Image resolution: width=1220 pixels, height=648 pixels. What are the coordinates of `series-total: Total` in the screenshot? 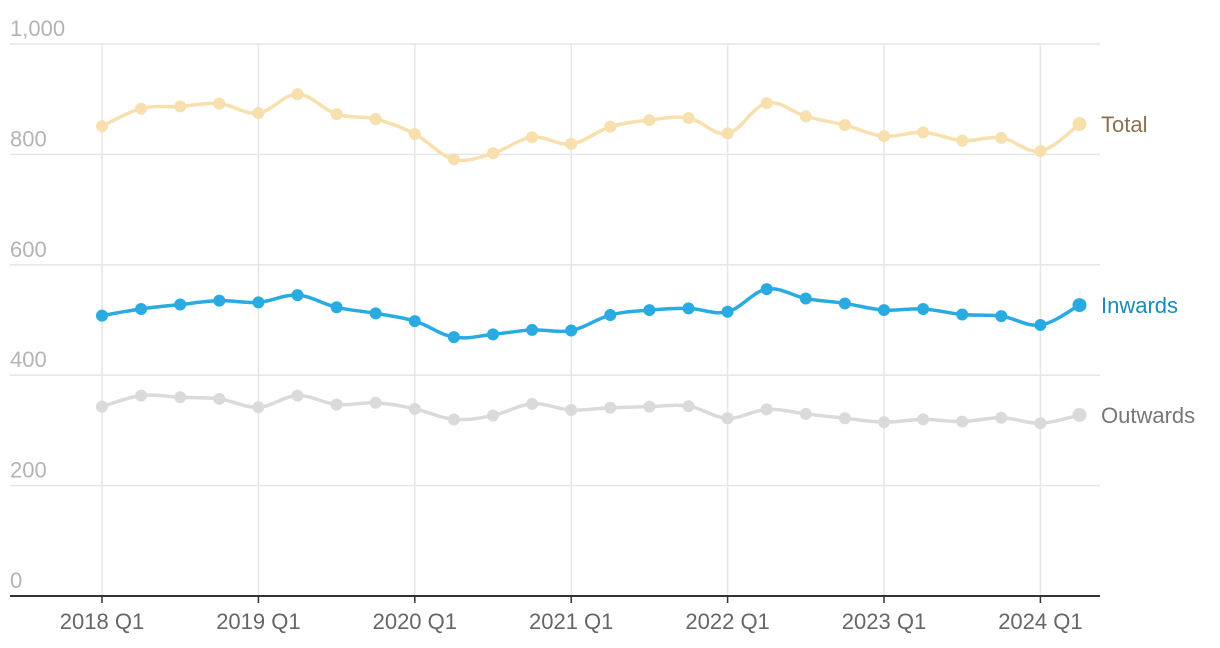 It's located at (621, 127).